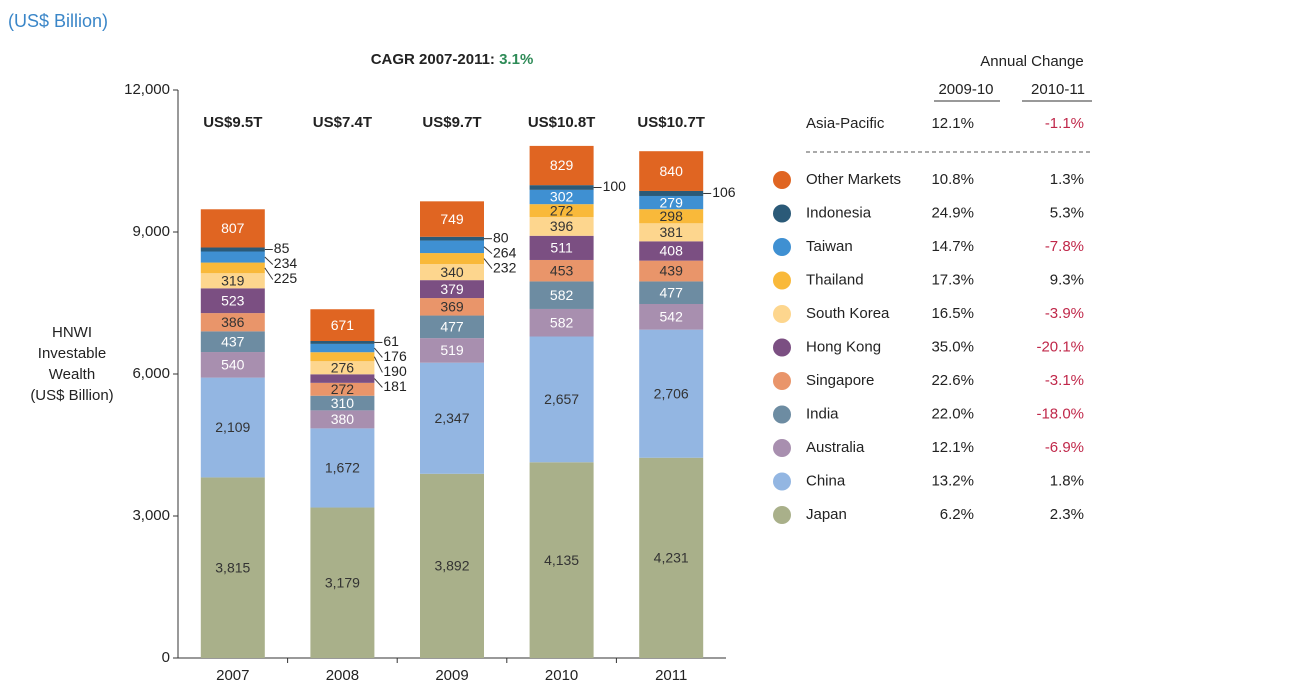  I want to click on change-value: 2.3%, so click(1067, 514).